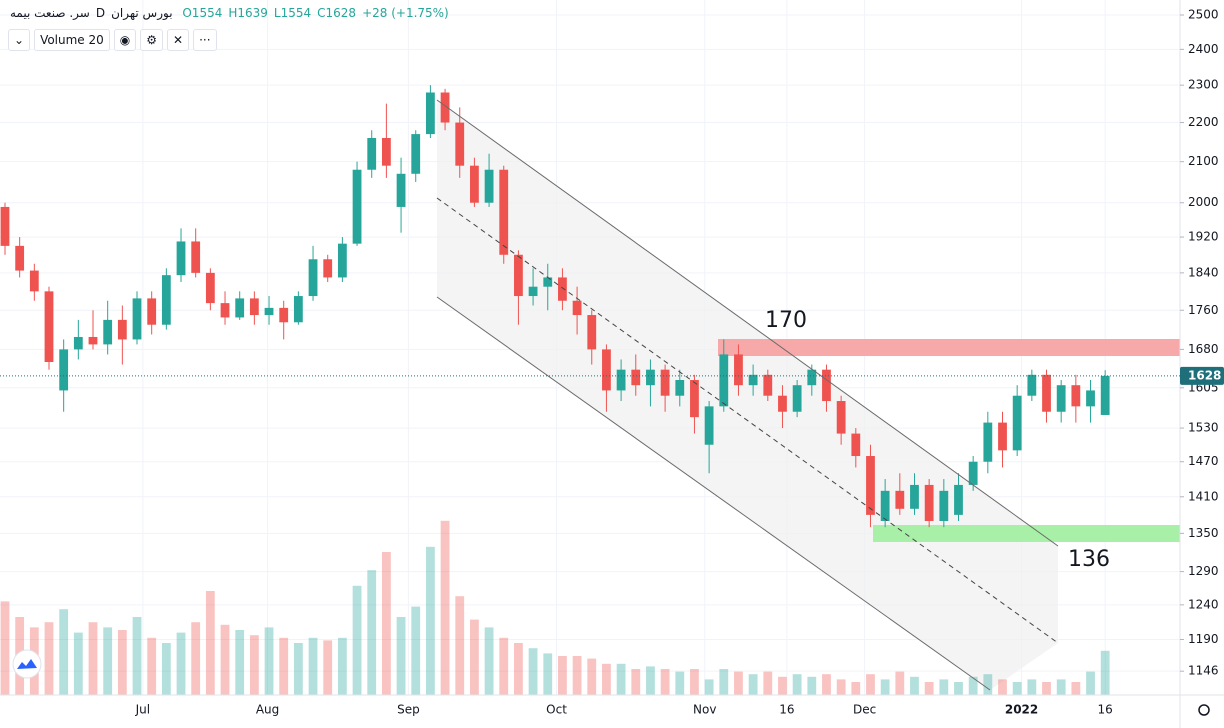  I want to click on x-tick-label: Aug, so click(267, 710).